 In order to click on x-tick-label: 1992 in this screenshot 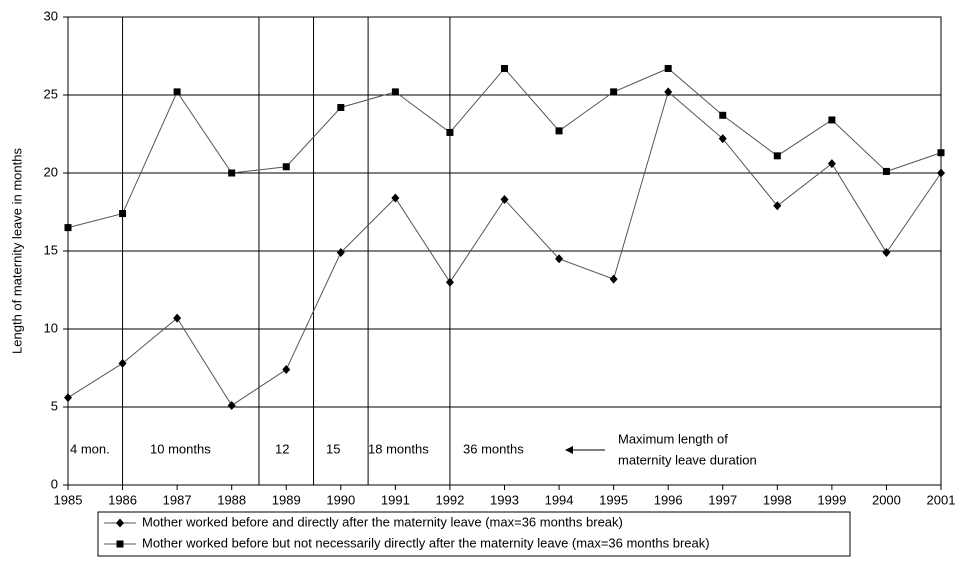, I will do `click(449, 499)`.